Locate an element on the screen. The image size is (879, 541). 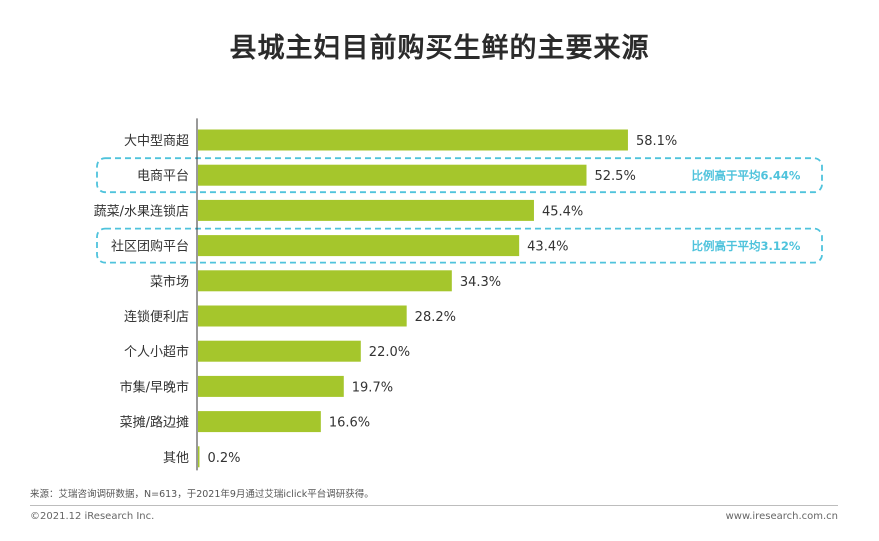
value-label: 52.5% is located at coordinates (615, 176).